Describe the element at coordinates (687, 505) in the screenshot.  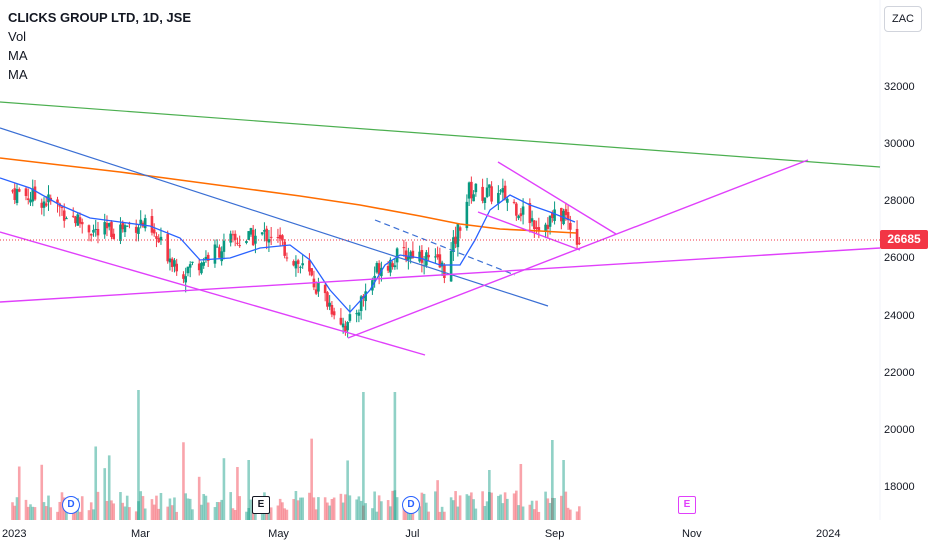
I see `earnings-marker-upcoming: E` at that location.